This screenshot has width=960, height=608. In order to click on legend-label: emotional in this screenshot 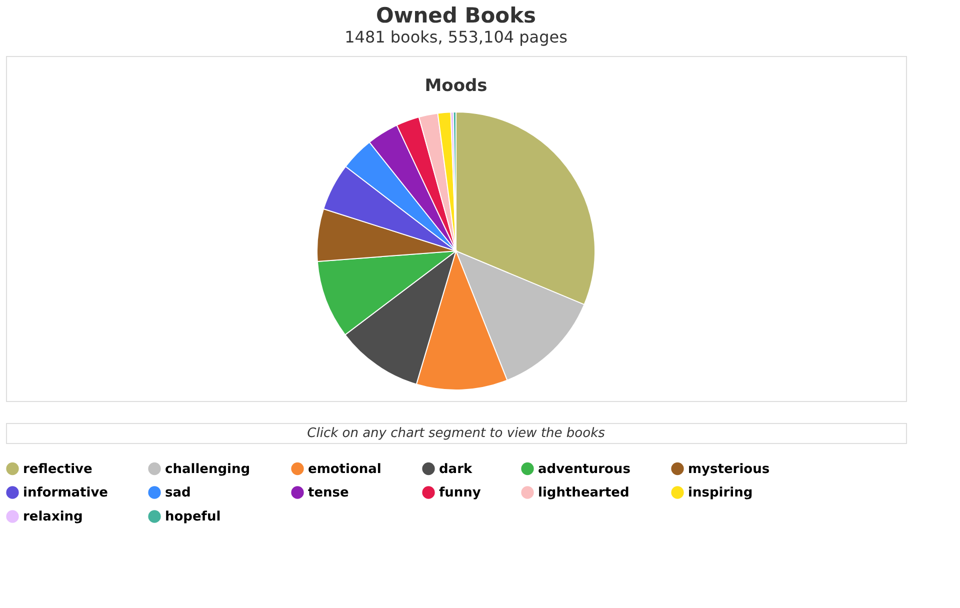, I will do `click(345, 469)`.